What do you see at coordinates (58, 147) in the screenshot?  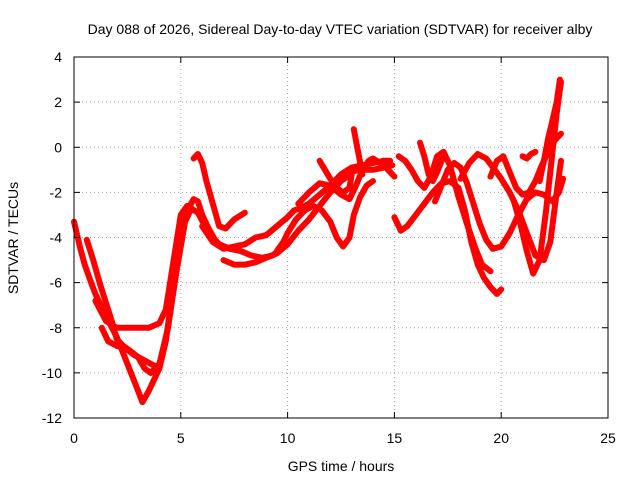 I see `y-tick-label: 0` at bounding box center [58, 147].